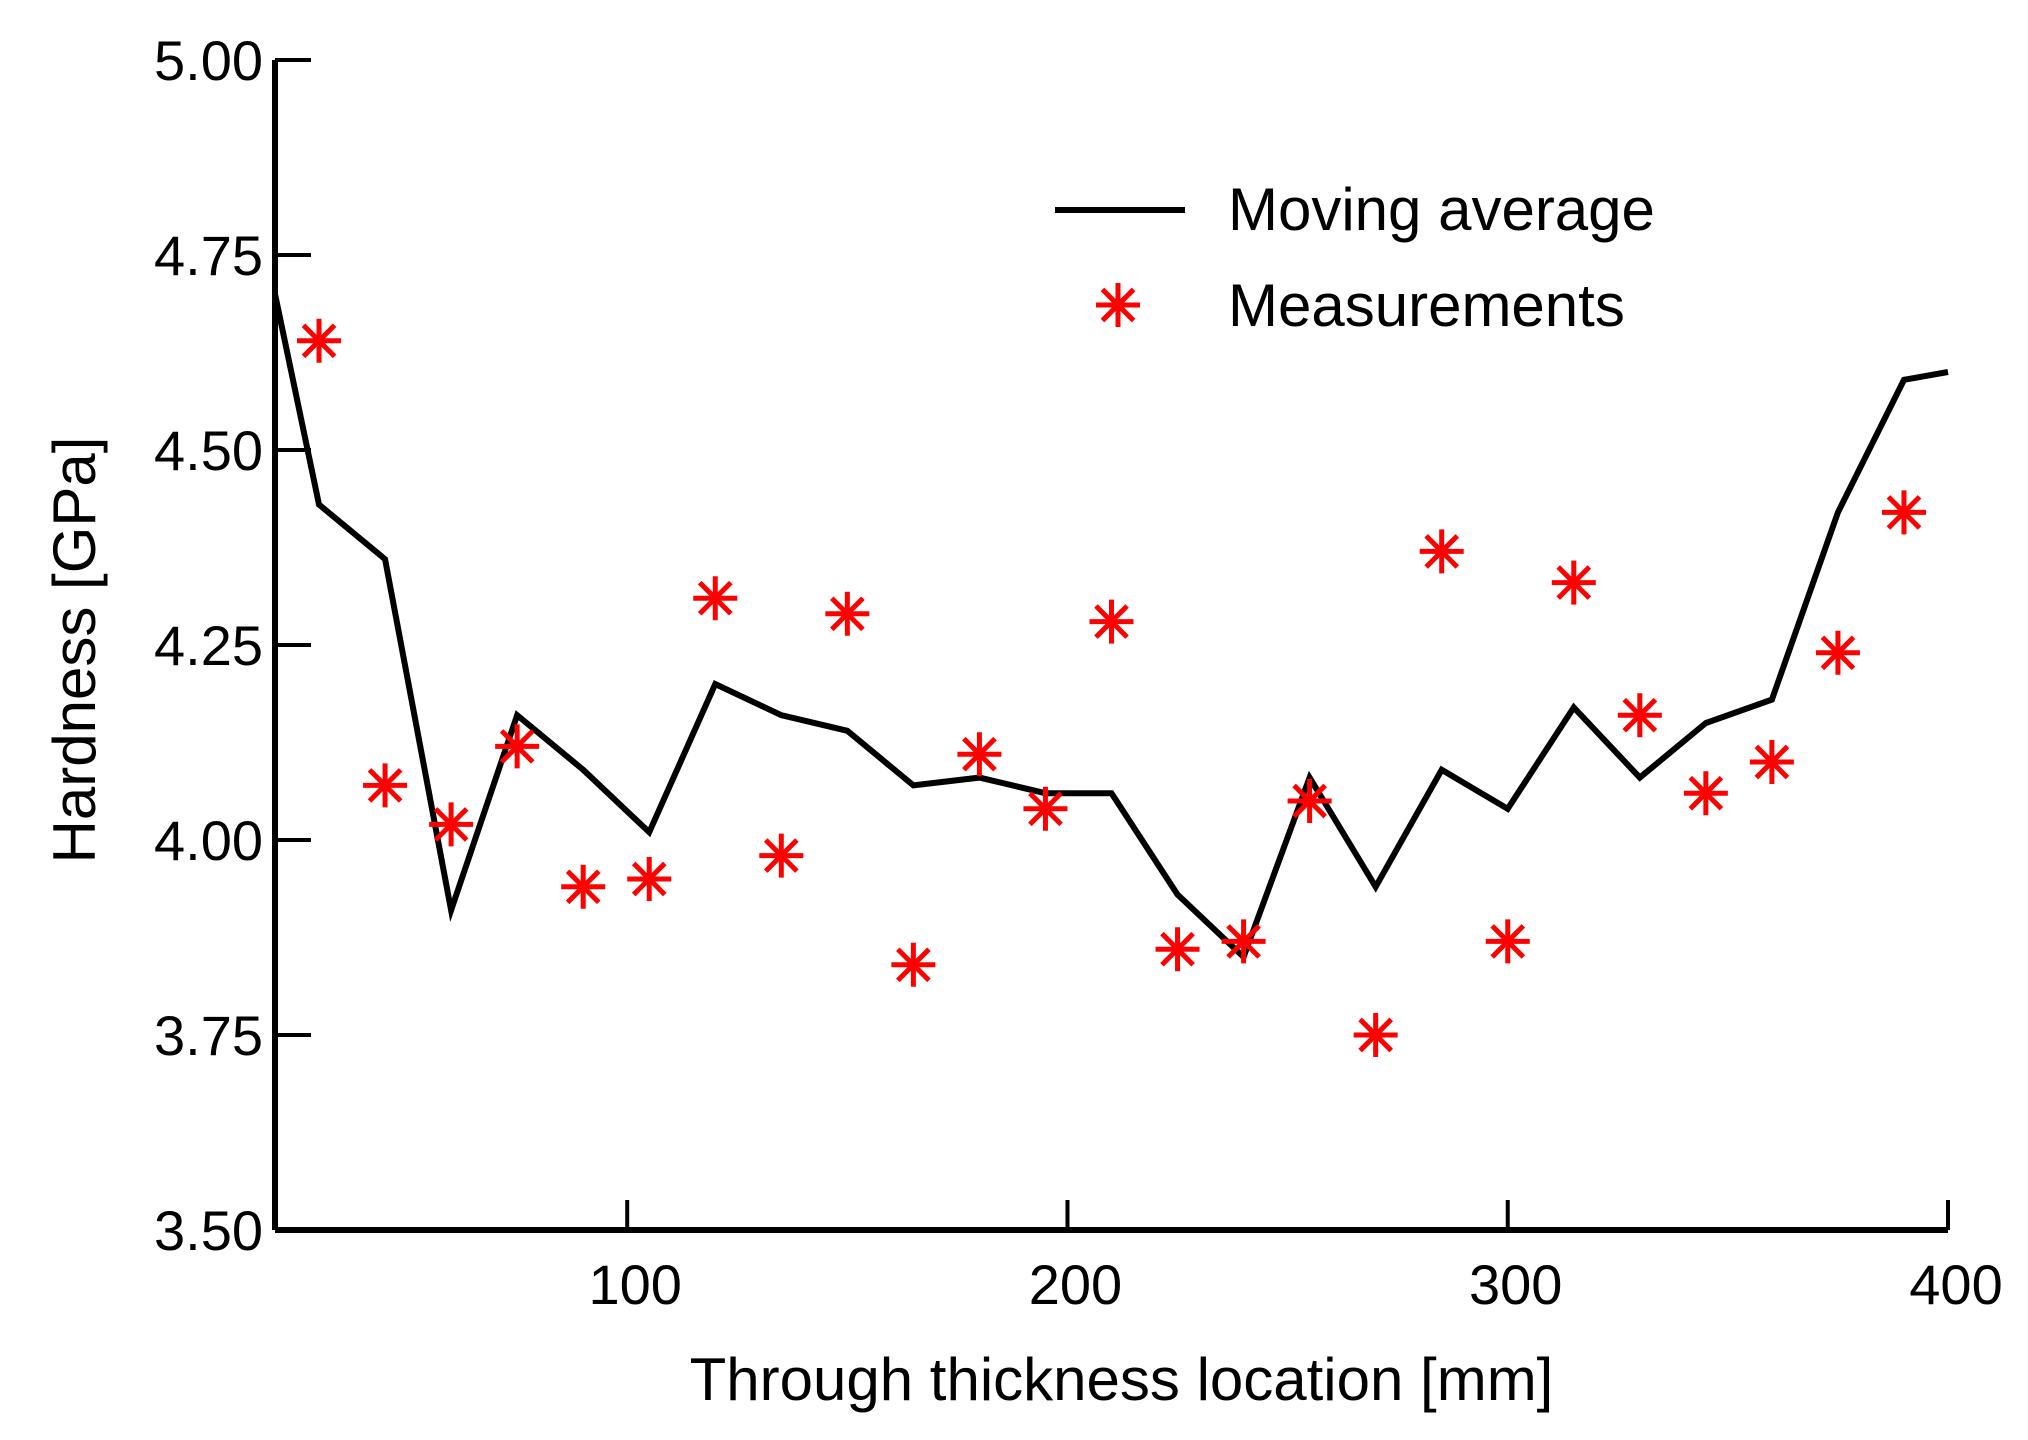  Describe the element at coordinates (208, 1230) in the screenshot. I see `y-tick-label: 3.50` at that location.